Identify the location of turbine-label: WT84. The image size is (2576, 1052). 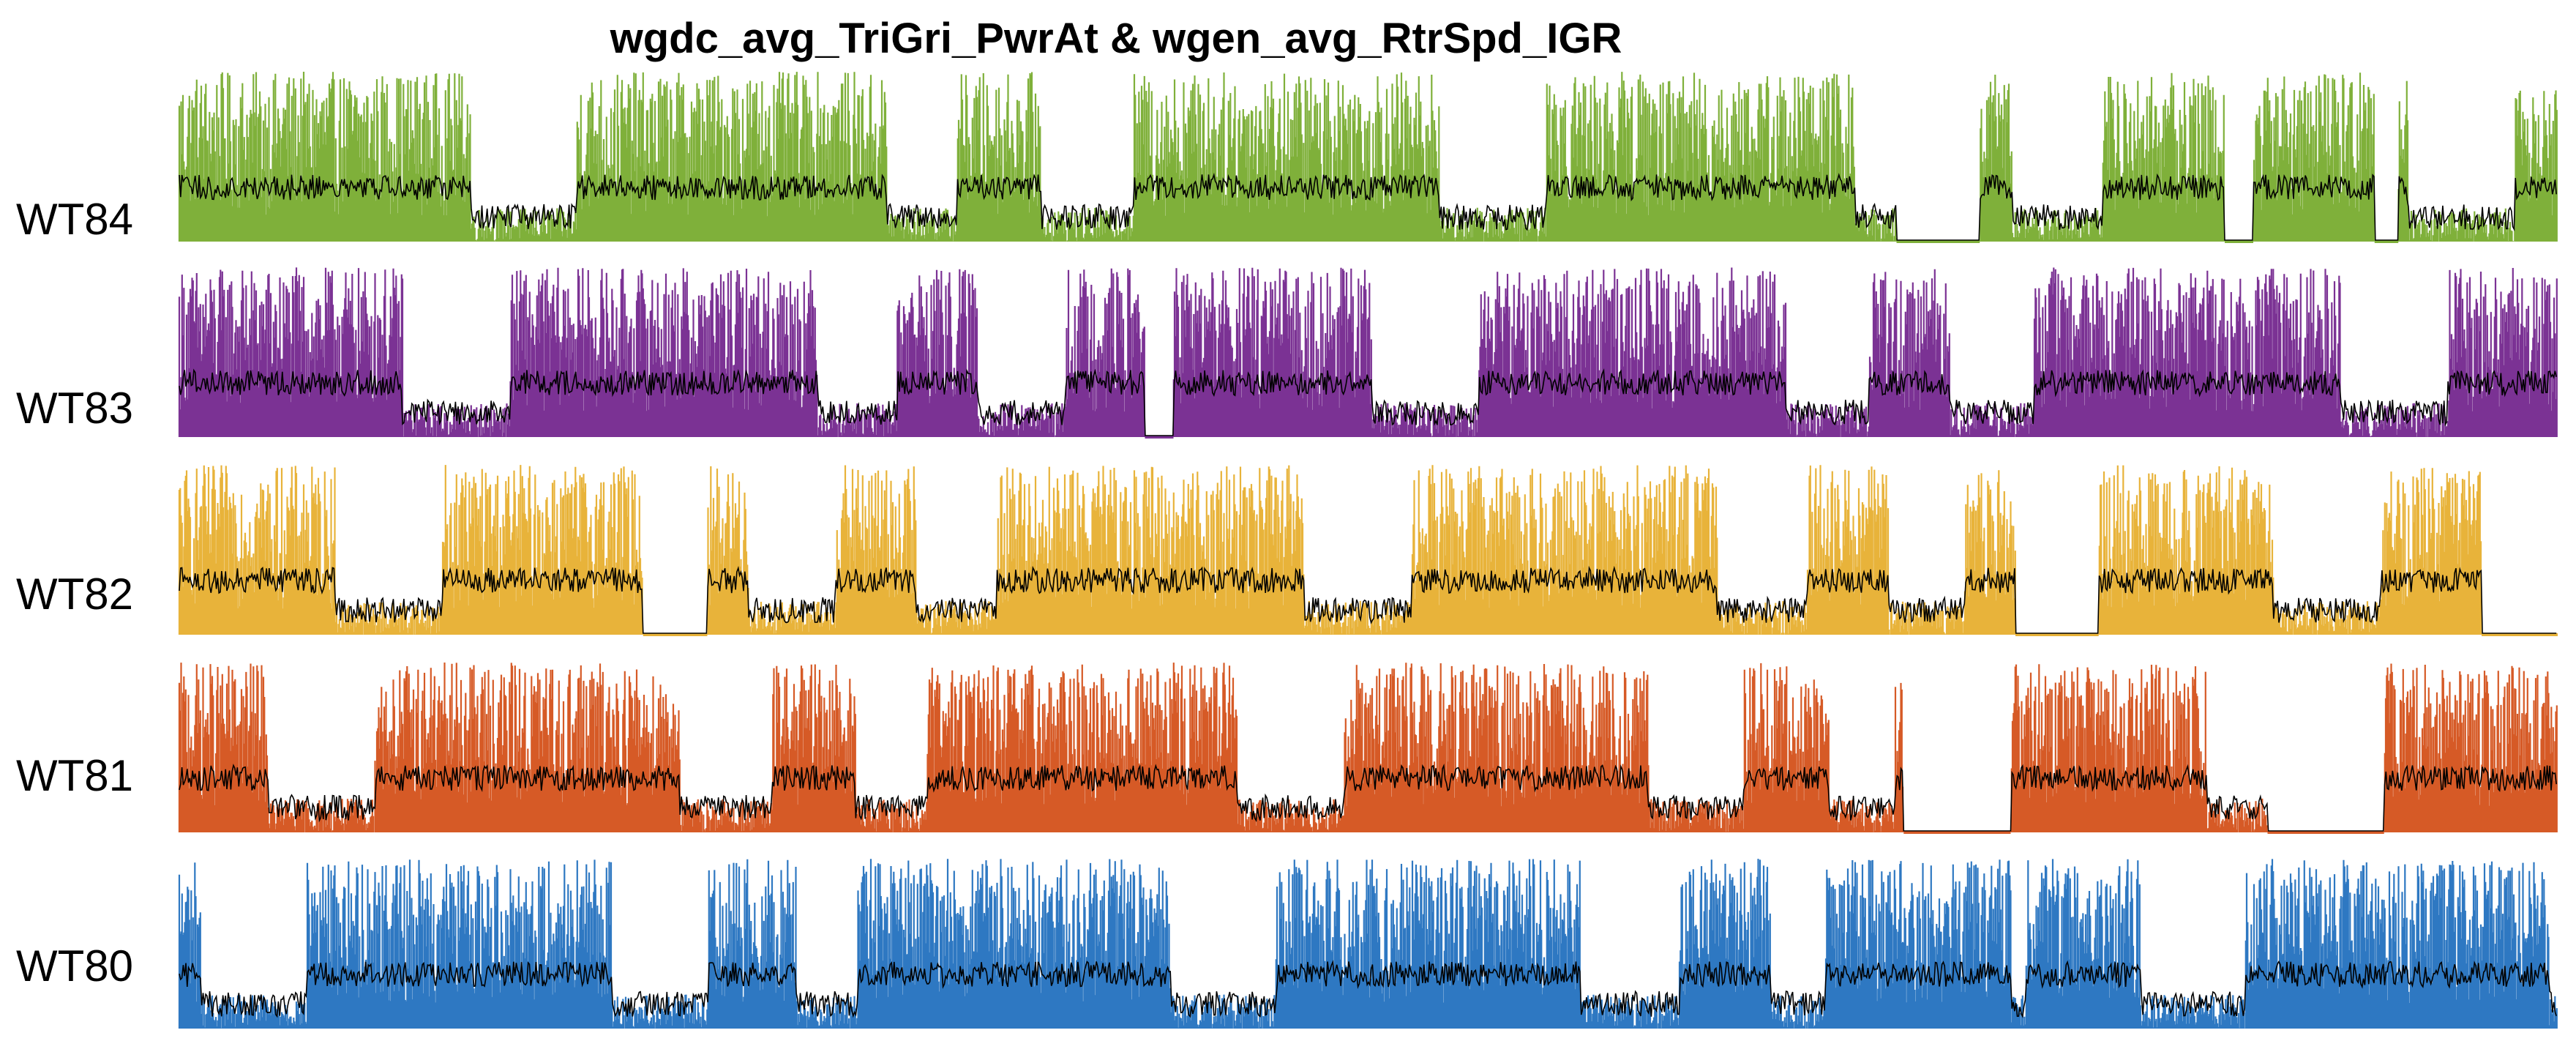
(74, 219).